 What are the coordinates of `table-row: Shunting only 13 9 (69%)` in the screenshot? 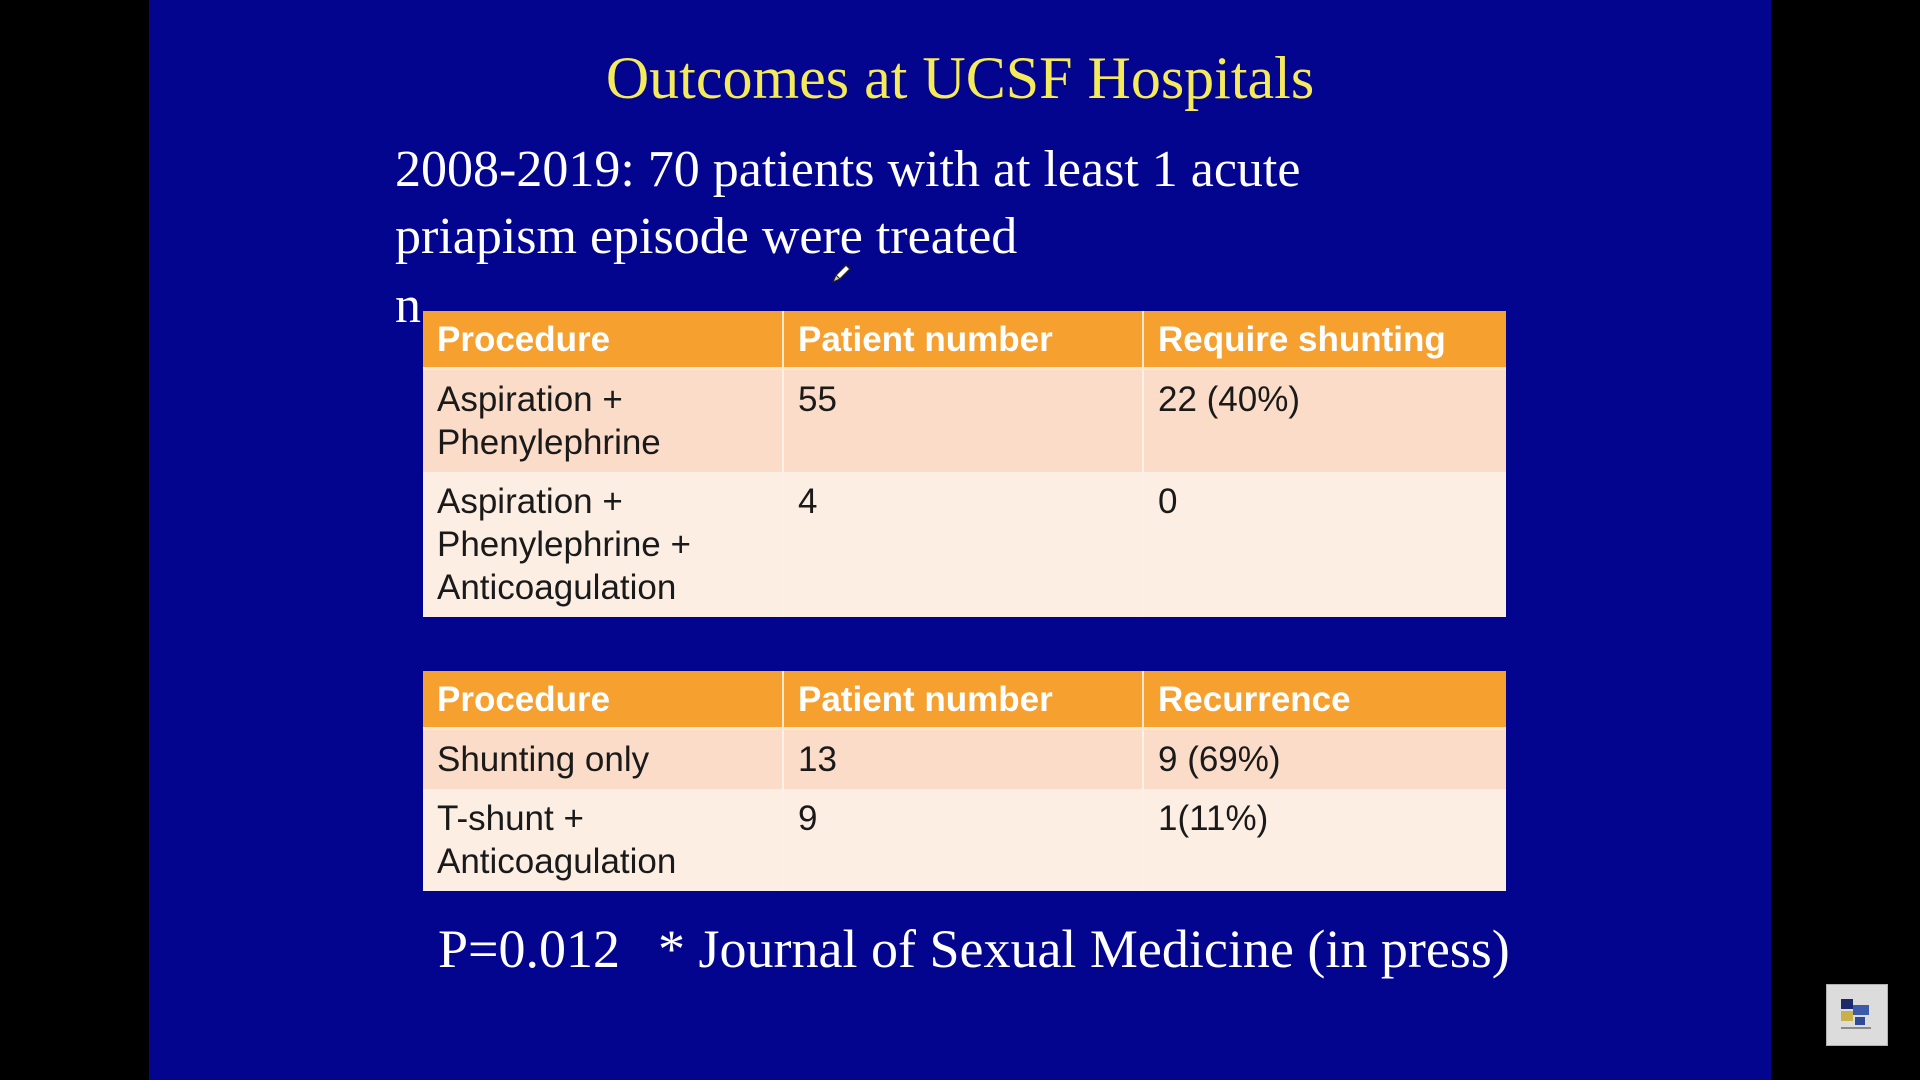 It's located at (964, 758).